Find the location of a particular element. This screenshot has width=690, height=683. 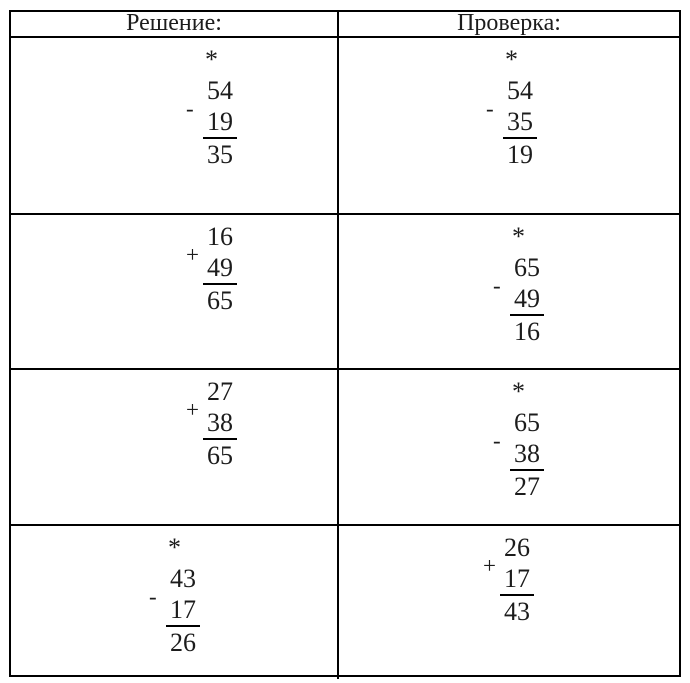

result-value: 27 is located at coordinates (527, 486).